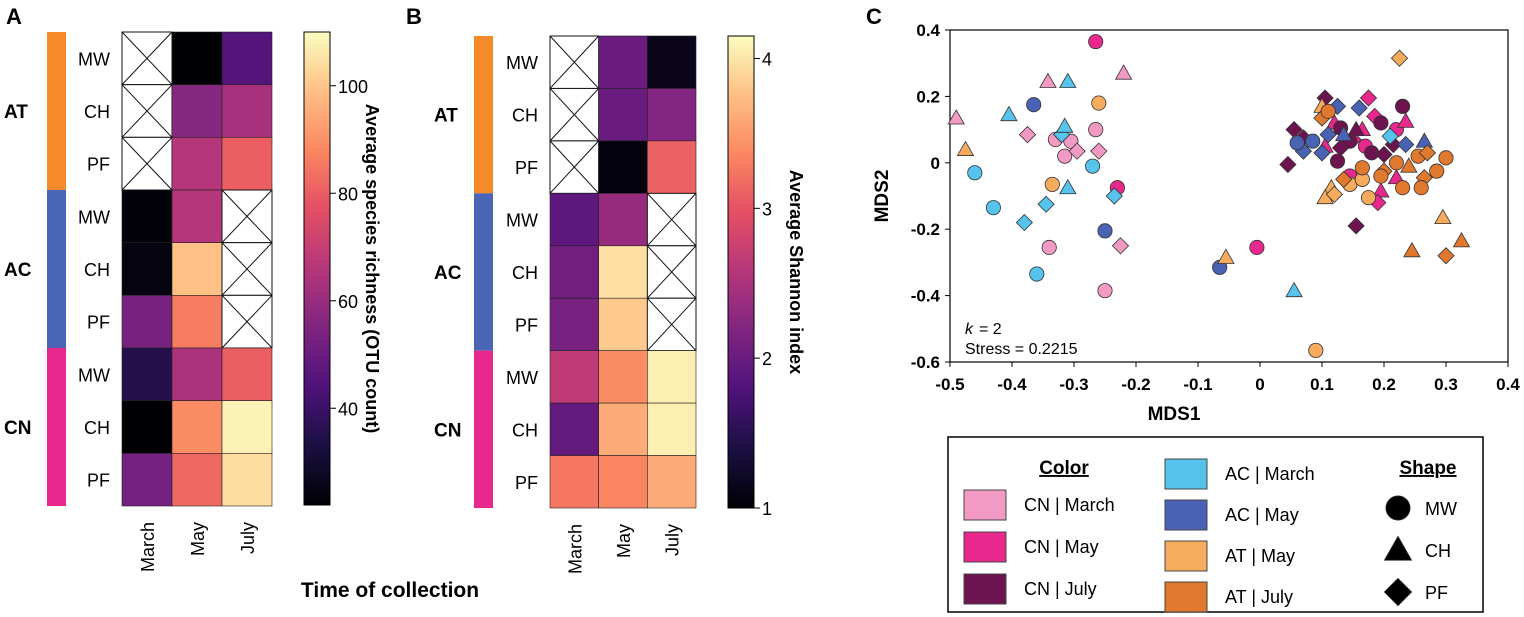  What do you see at coordinates (353, 87) in the screenshot?
I see `colorbar-tick-label: 100` at bounding box center [353, 87].